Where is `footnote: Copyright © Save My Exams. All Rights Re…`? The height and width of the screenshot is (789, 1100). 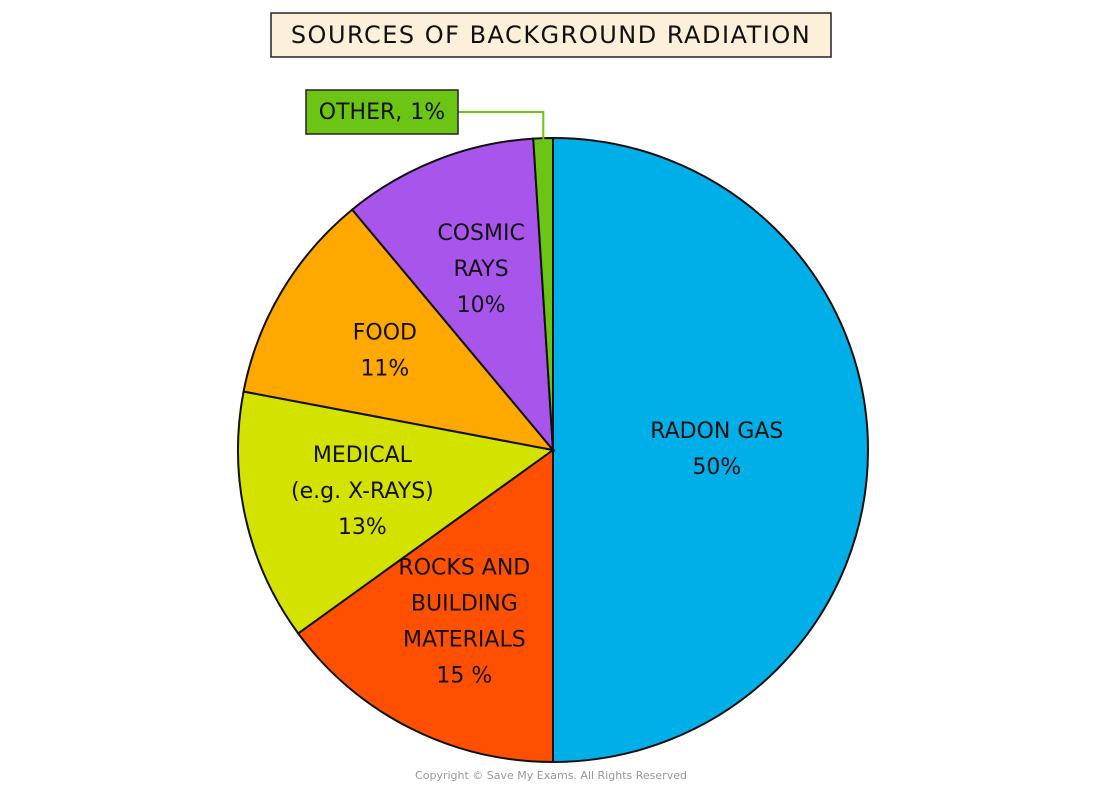 footnote: Copyright © Save My Exams. All Rights Re… is located at coordinates (551, 775).